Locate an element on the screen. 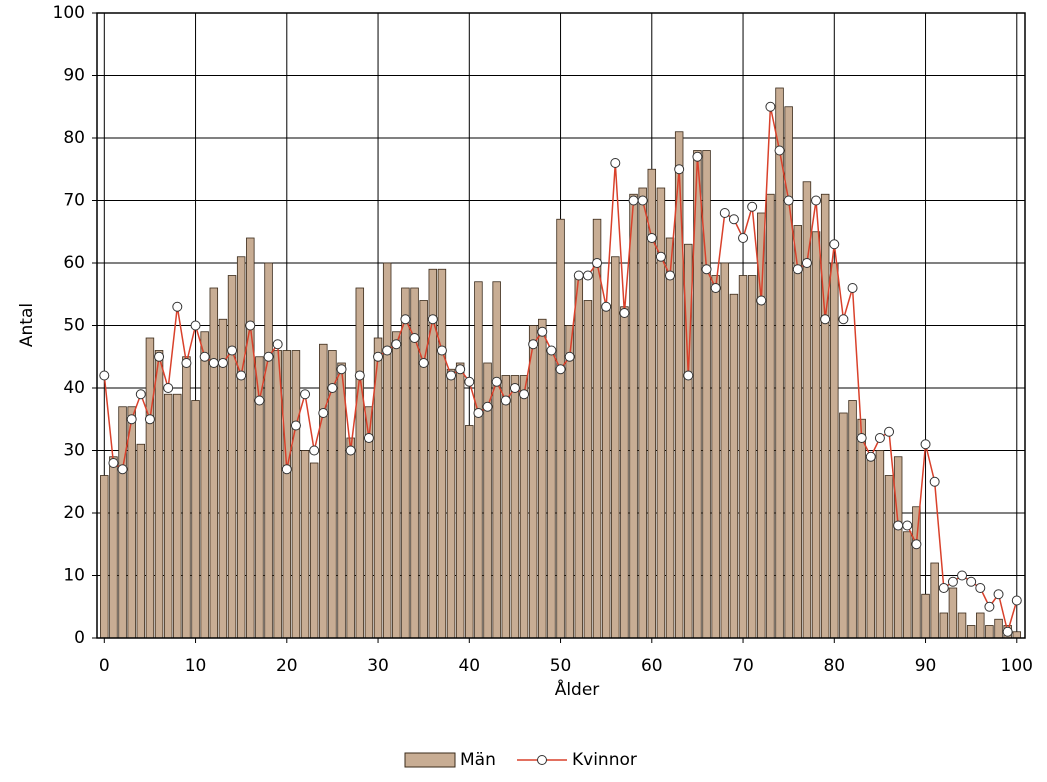  x-tick-label: 20 is located at coordinates (287, 666).